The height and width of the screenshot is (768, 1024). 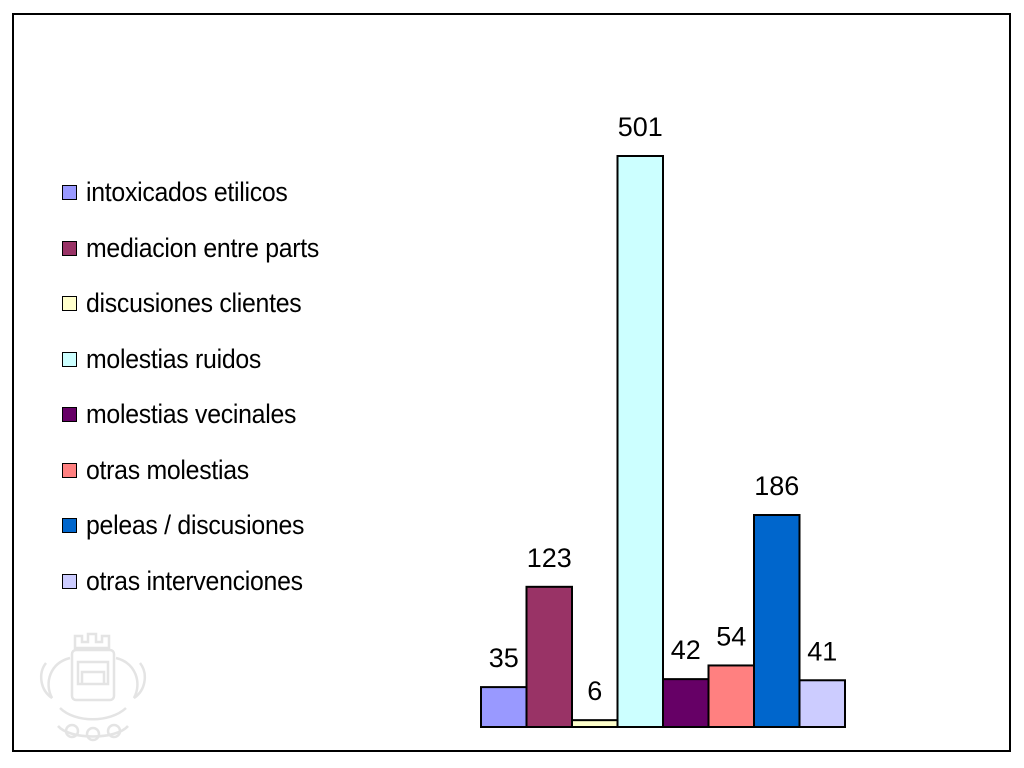 I want to click on legend-label: intoxicados etilicos, so click(x=187, y=192).